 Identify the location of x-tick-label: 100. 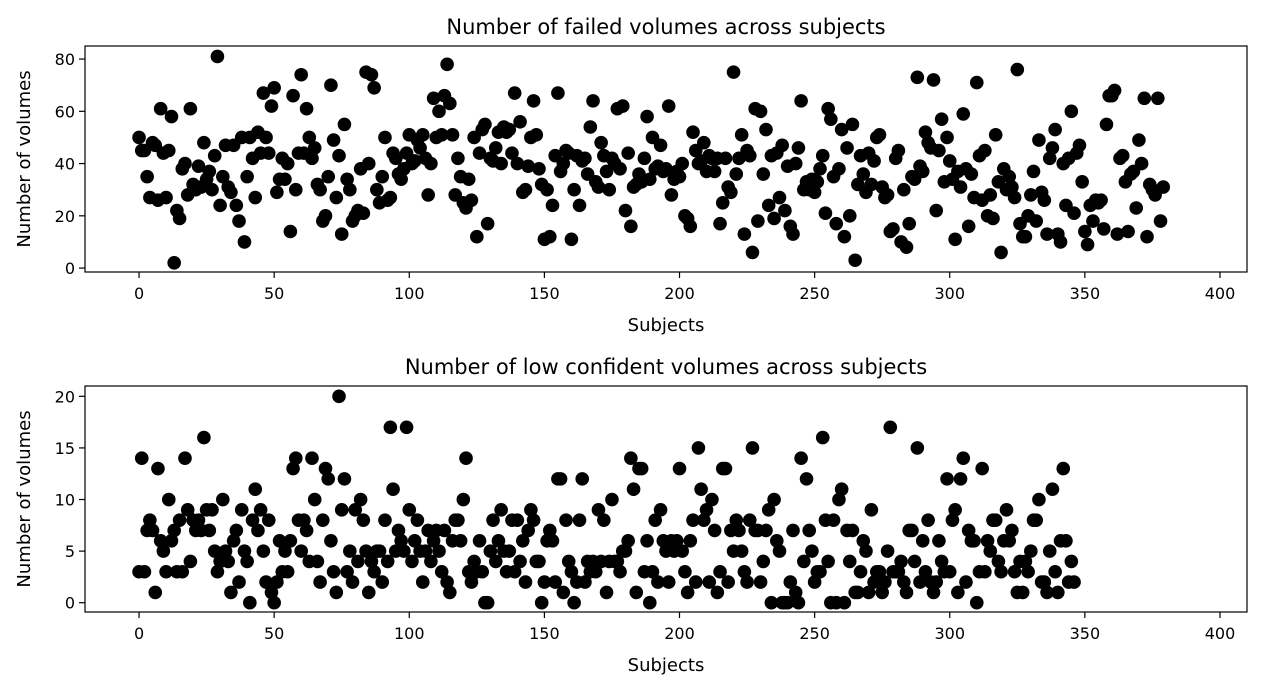
(409, 293).